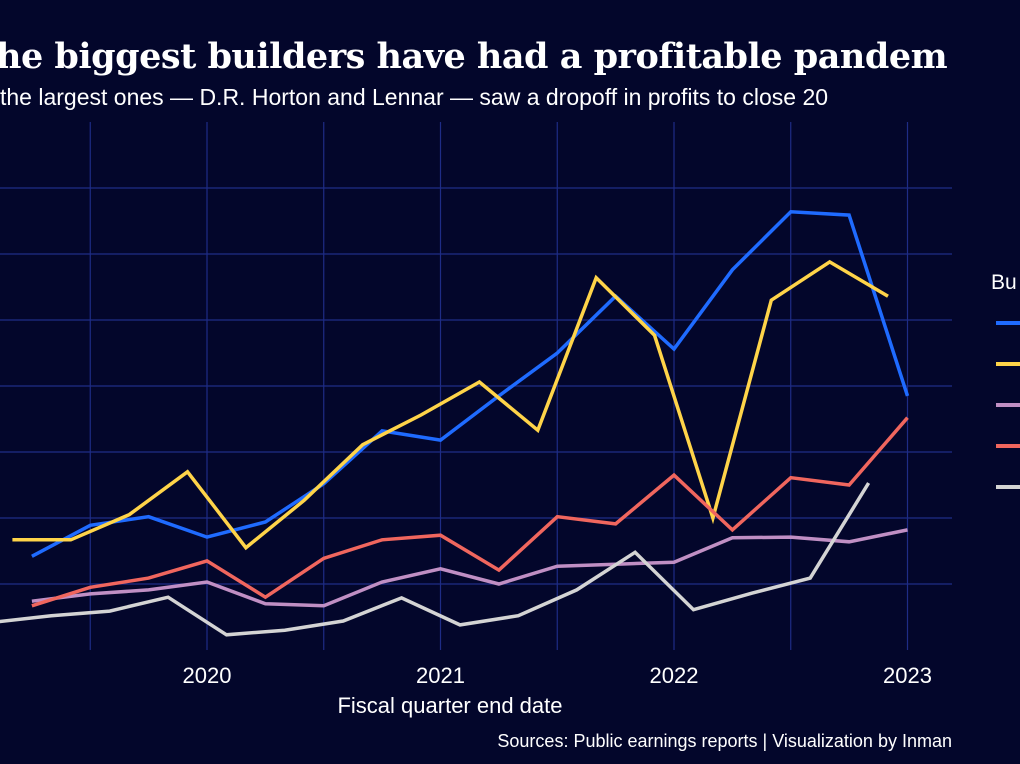  I want to click on legend: Bu, so click(1005, 380).